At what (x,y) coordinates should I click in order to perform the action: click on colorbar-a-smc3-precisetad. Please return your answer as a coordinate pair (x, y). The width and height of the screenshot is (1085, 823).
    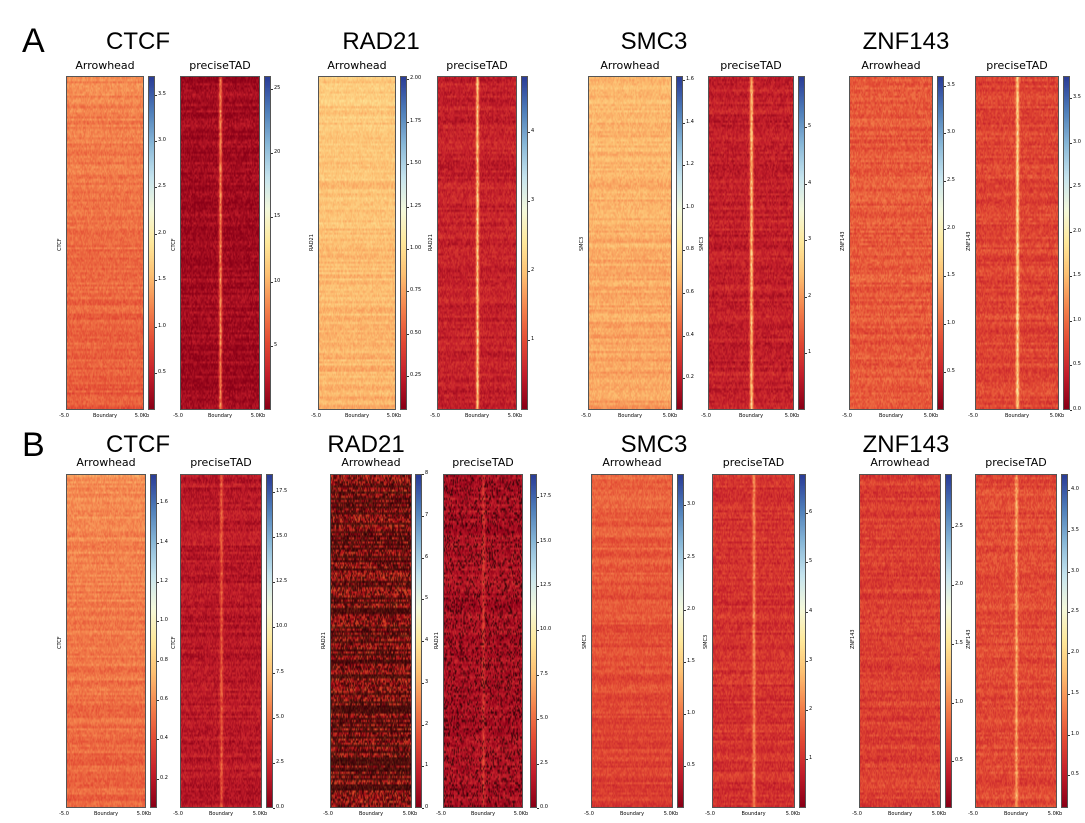
    Looking at the image, I should click on (801, 243).